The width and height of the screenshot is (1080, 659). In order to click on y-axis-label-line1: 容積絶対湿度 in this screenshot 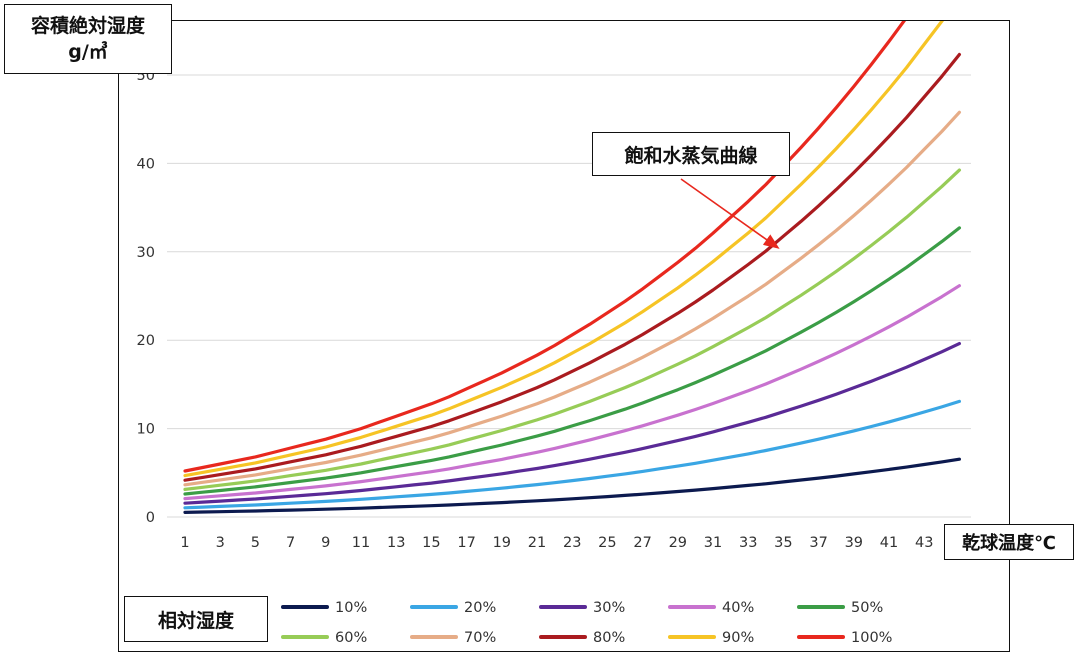, I will do `click(87, 26)`.